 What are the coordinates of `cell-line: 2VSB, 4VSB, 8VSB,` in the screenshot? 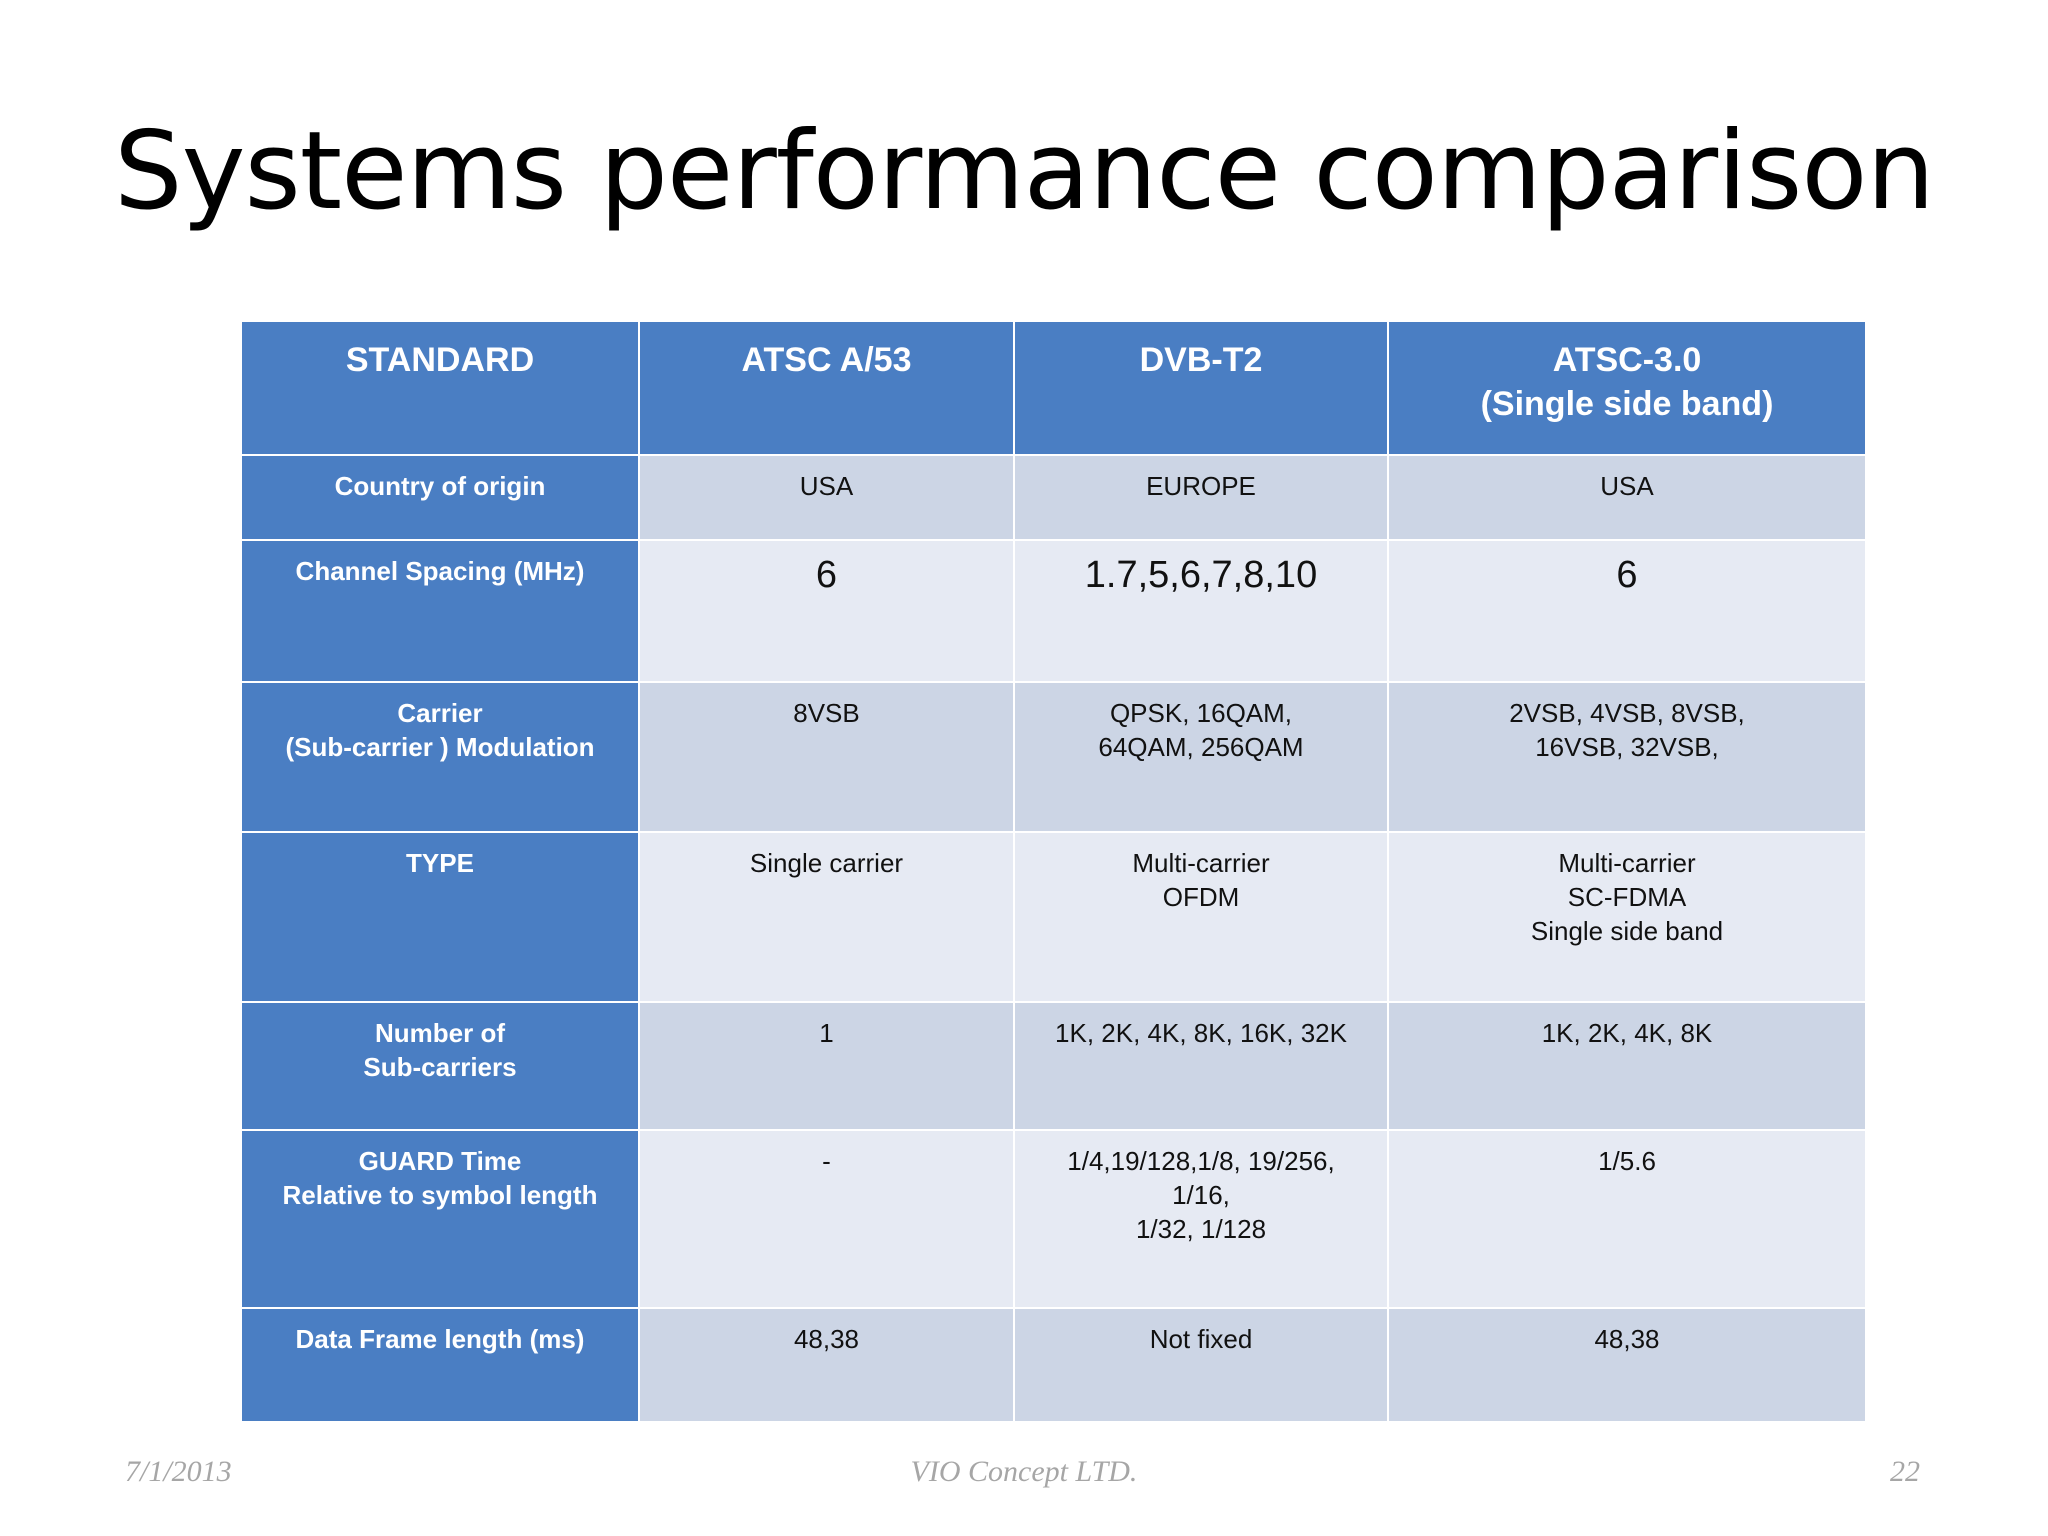 It's located at (1627, 713).